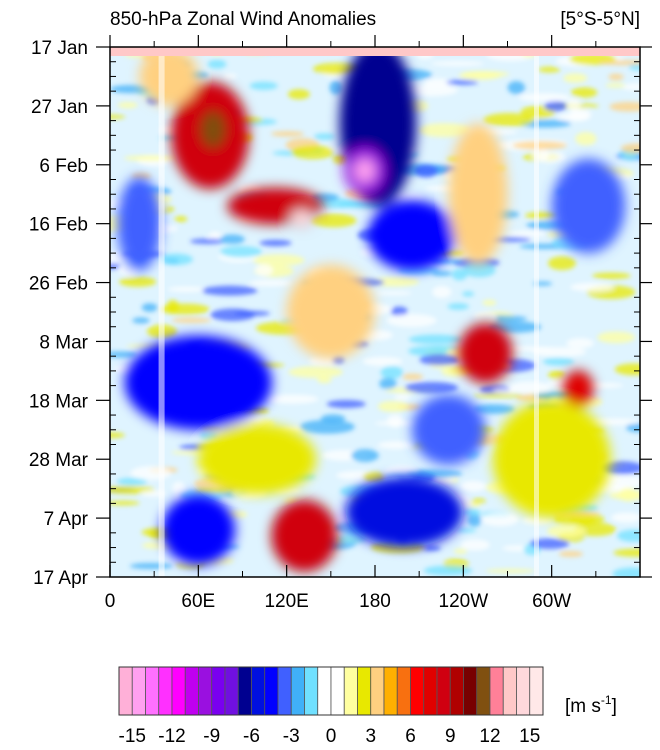 This screenshot has height=750, width=660. I want to click on region-label: [5°S-5°N], so click(600, 19).